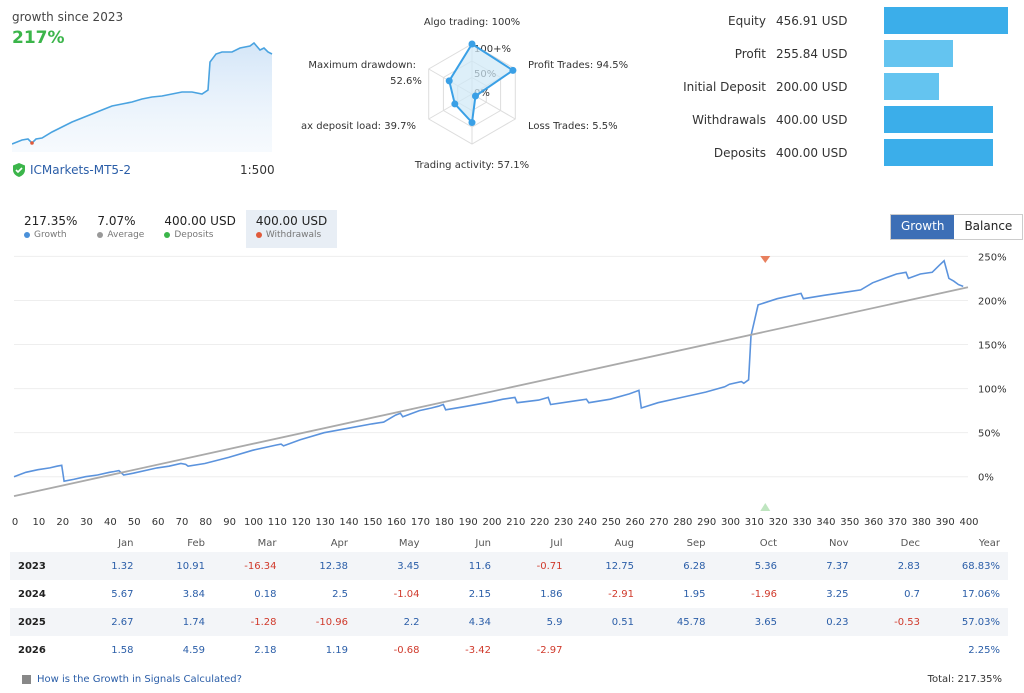  What do you see at coordinates (190, 566) in the screenshot?
I see `month-value: 10.91` at bounding box center [190, 566].